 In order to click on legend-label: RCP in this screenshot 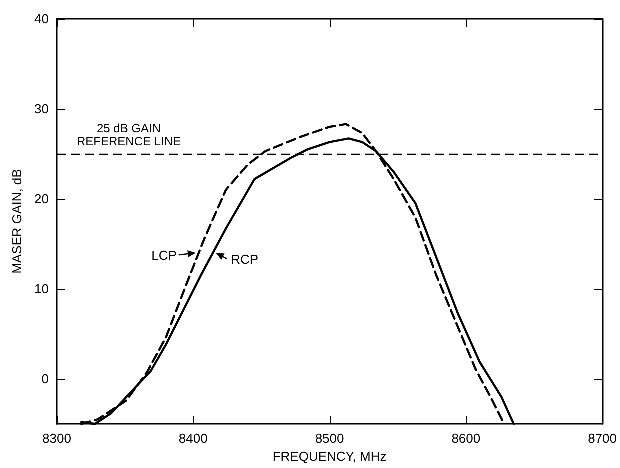, I will do `click(245, 260)`.